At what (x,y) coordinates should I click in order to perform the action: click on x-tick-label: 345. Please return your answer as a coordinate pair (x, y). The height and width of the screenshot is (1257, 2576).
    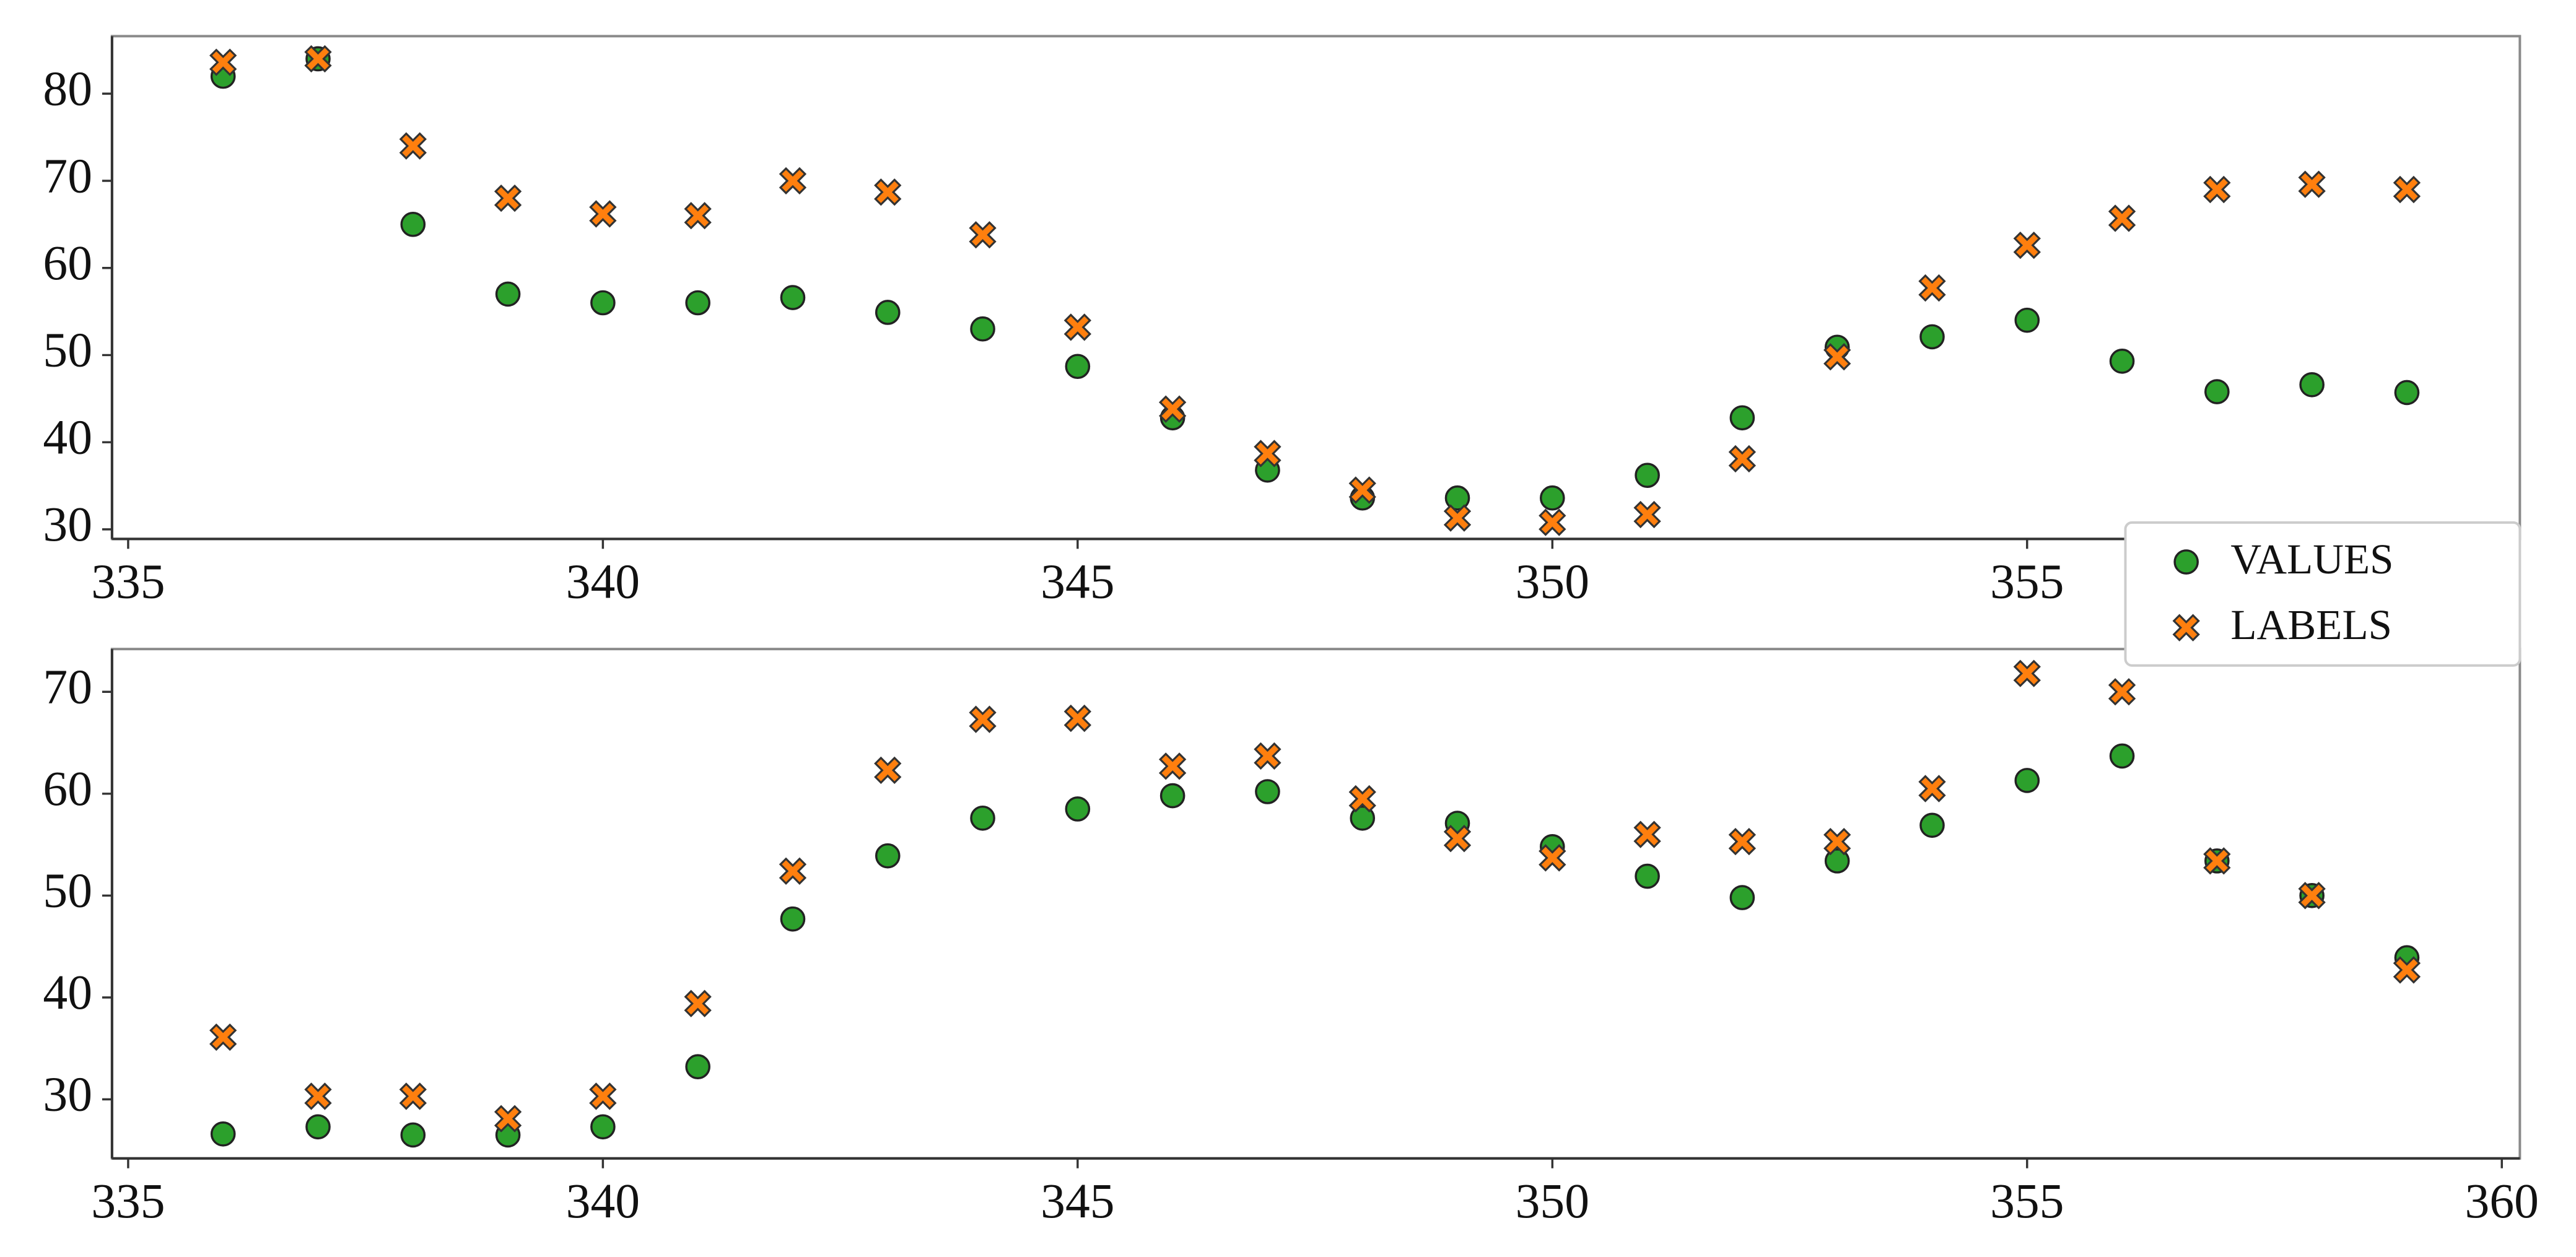
    Looking at the image, I should click on (1077, 582).